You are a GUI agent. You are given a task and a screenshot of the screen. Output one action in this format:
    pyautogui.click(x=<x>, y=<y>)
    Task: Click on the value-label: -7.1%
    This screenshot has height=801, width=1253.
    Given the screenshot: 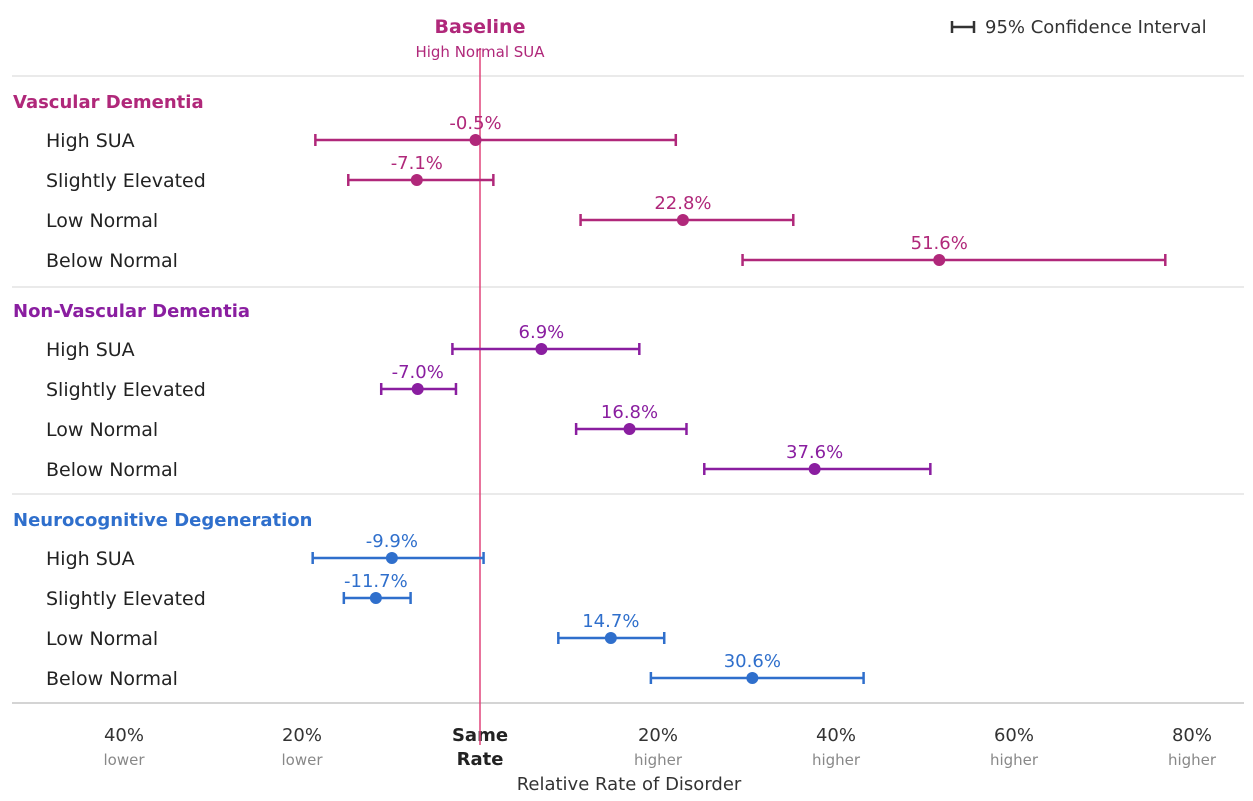 What is the action you would take?
    pyautogui.click(x=417, y=163)
    